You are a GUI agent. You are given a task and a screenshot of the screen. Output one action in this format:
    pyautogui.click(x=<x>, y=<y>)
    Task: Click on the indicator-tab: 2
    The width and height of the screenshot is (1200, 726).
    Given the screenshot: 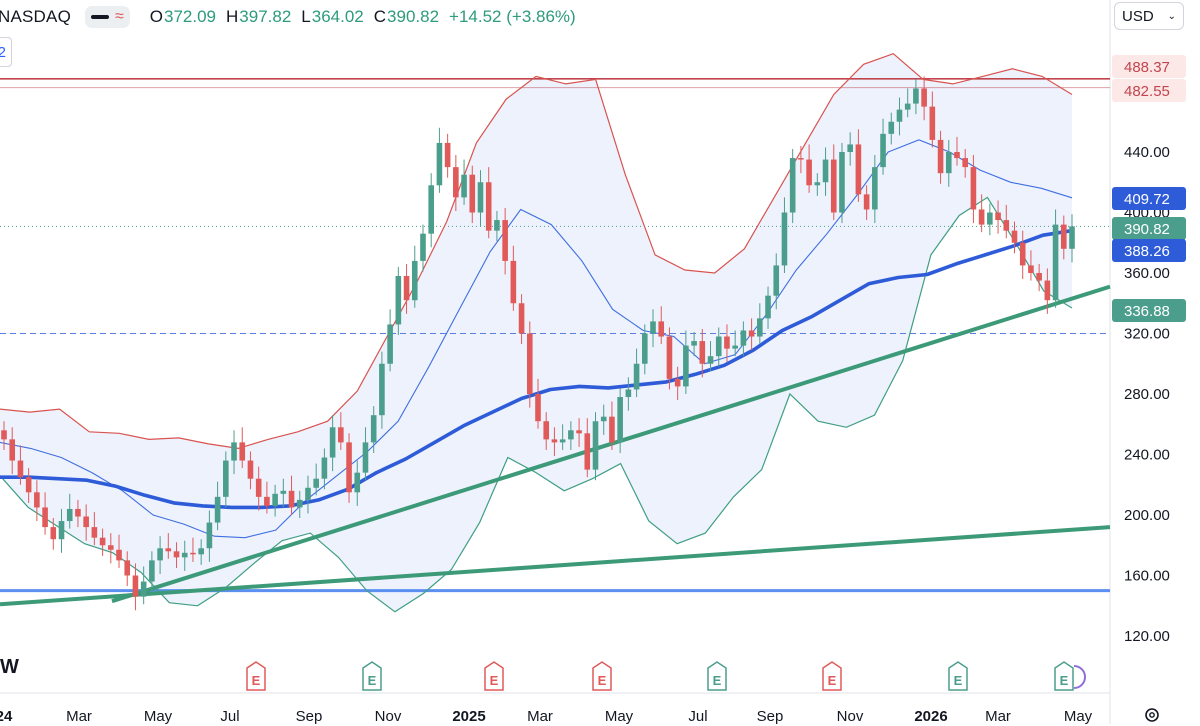 What is the action you would take?
    pyautogui.click(x=6, y=52)
    